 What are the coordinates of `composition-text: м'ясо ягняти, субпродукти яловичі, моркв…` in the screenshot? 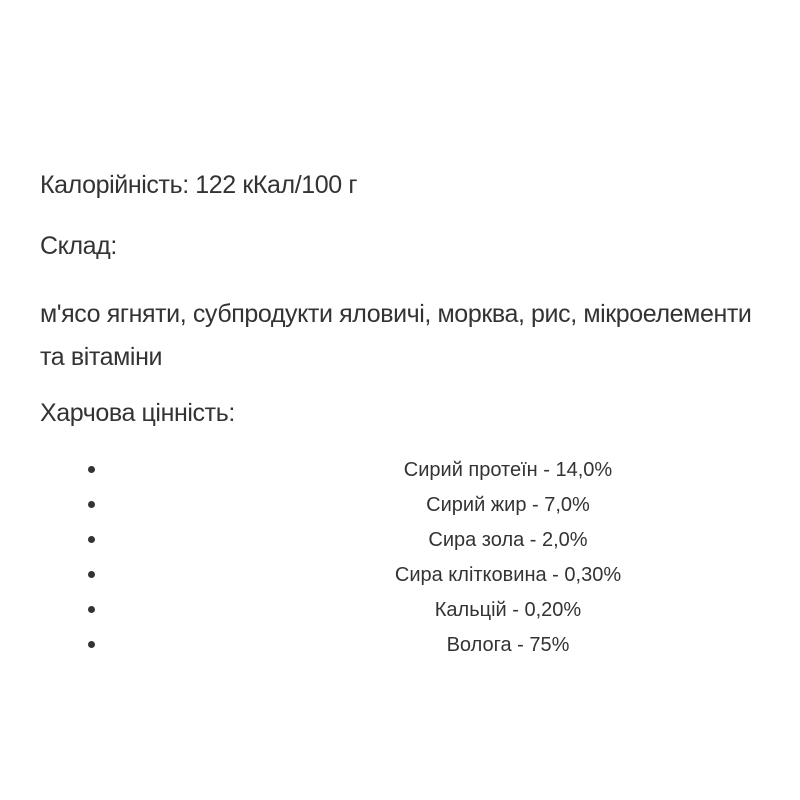 It's located at (396, 335).